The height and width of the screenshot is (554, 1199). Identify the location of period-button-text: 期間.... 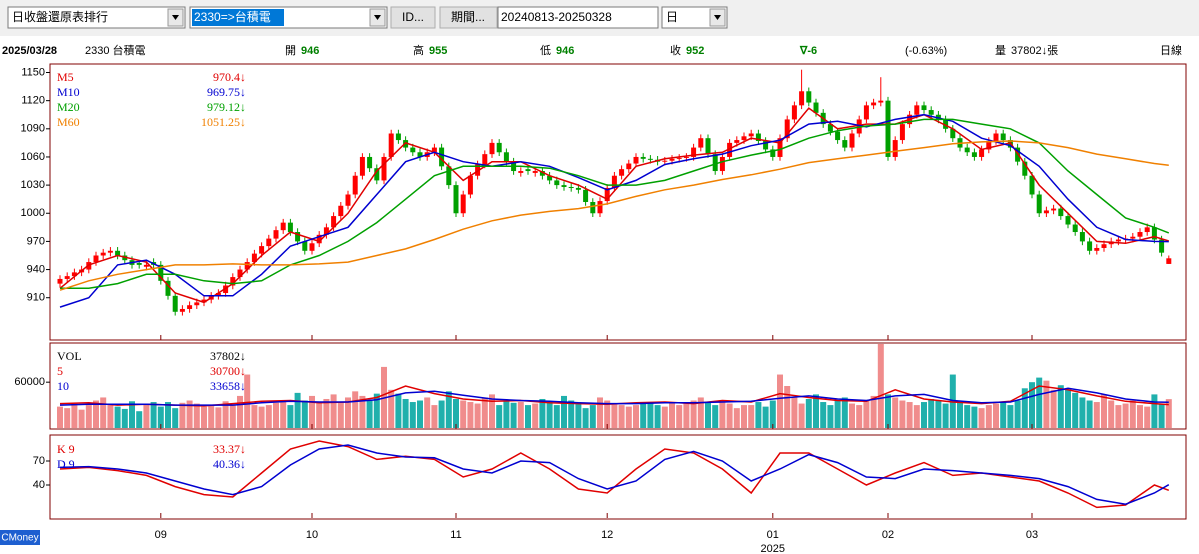
(468, 17).